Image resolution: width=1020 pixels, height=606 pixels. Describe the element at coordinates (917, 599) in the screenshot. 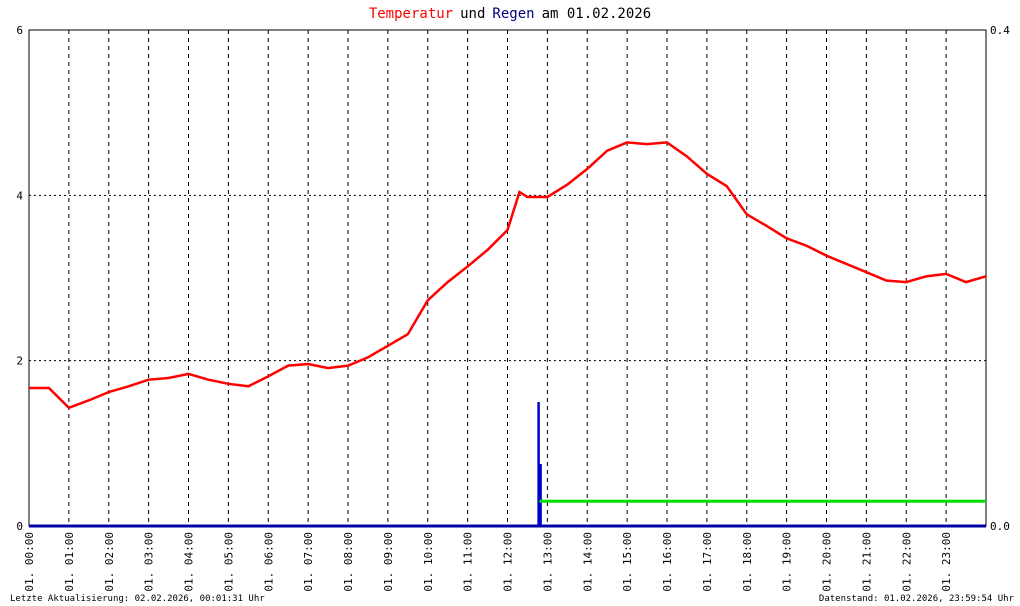

I see `footer-right: Datenstand: 01.02.2026, 23:59:54 Uhr` at that location.